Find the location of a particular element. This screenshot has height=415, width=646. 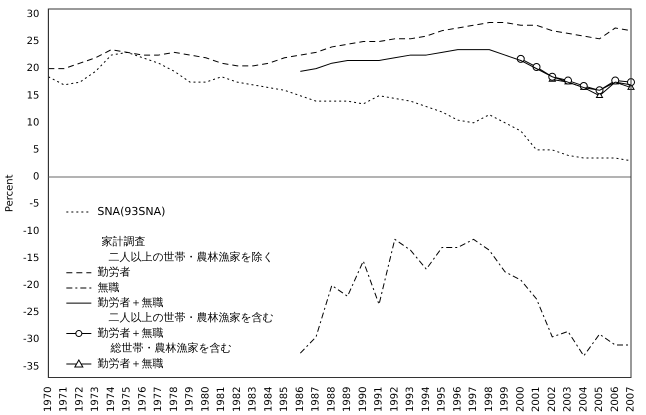

x-tick-label: 1994 is located at coordinates (426, 399).